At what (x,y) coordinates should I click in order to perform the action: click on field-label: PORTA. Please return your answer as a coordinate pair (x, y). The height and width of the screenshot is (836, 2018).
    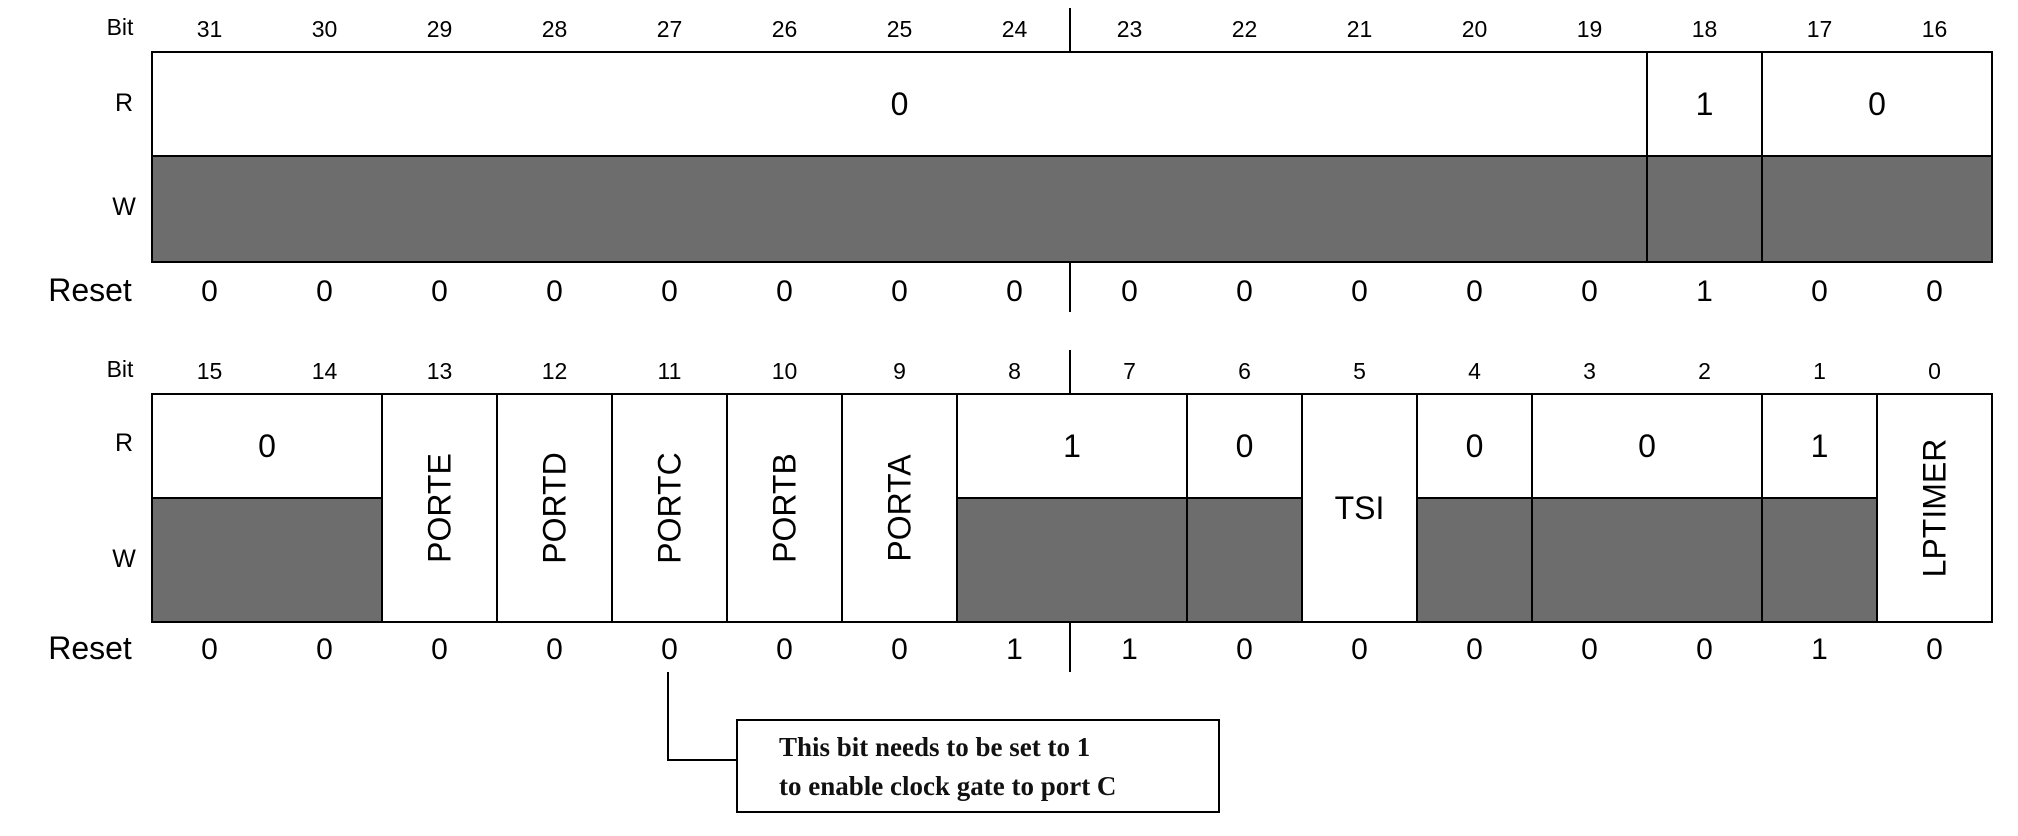
    Looking at the image, I should click on (900, 508).